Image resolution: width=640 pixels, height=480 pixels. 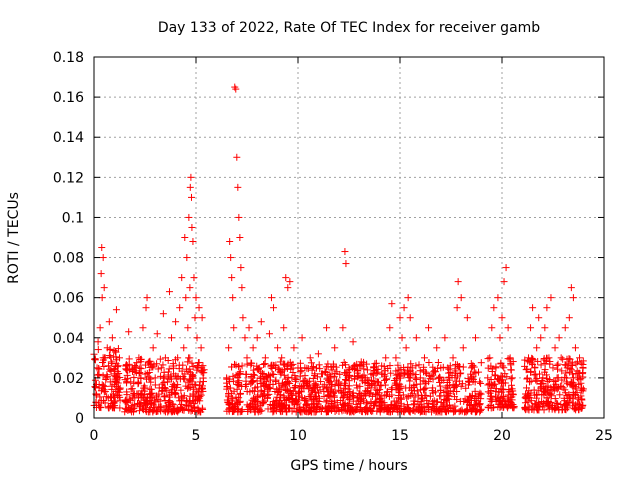 What do you see at coordinates (400, 436) in the screenshot?
I see `x-tick-label: 15` at bounding box center [400, 436].